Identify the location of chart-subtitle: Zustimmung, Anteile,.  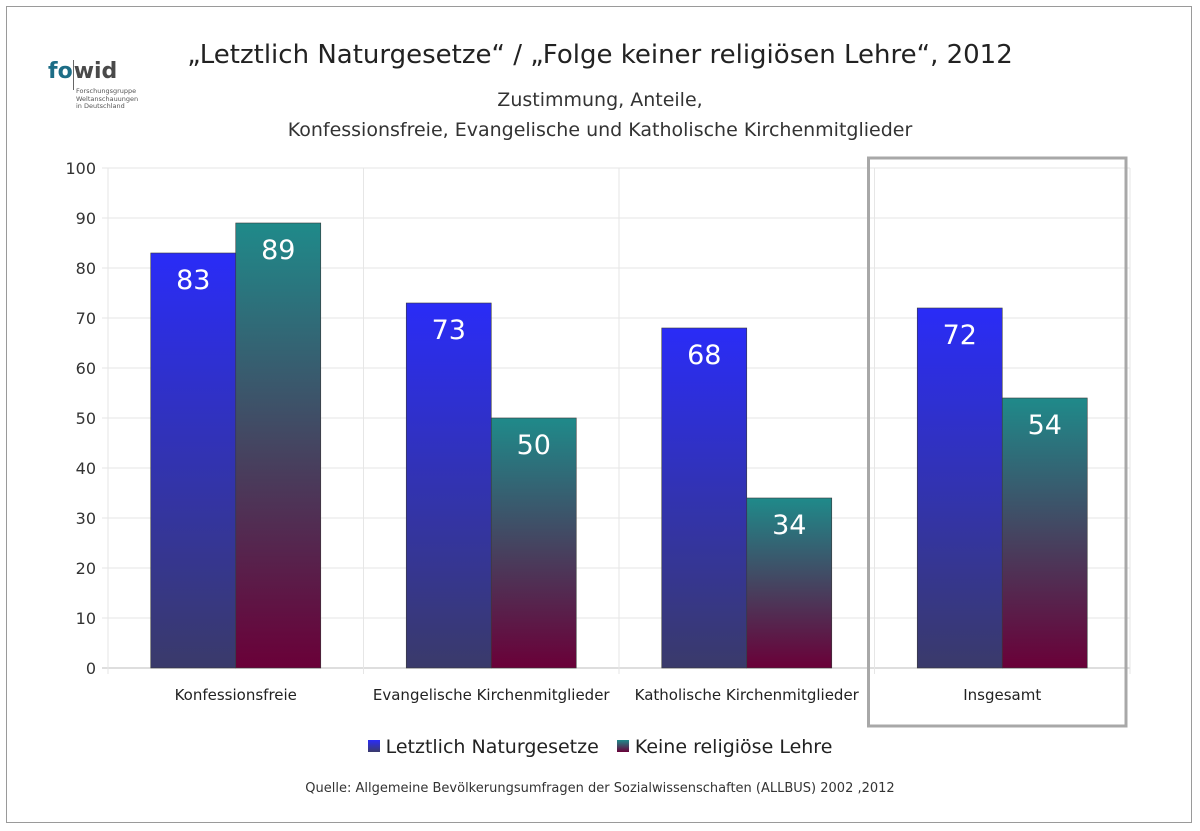
(600, 100).